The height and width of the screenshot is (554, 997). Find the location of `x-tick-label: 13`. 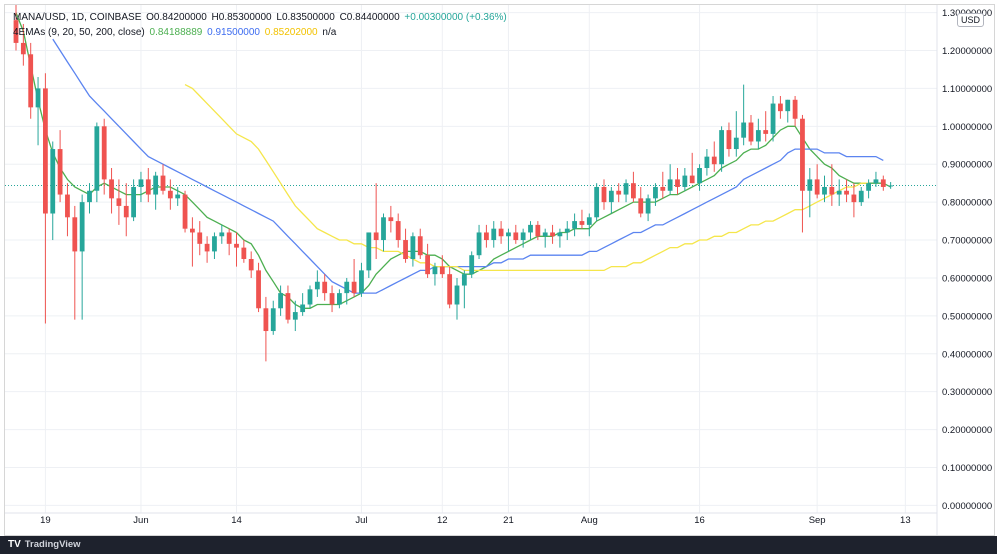

x-tick-label: 13 is located at coordinates (905, 520).